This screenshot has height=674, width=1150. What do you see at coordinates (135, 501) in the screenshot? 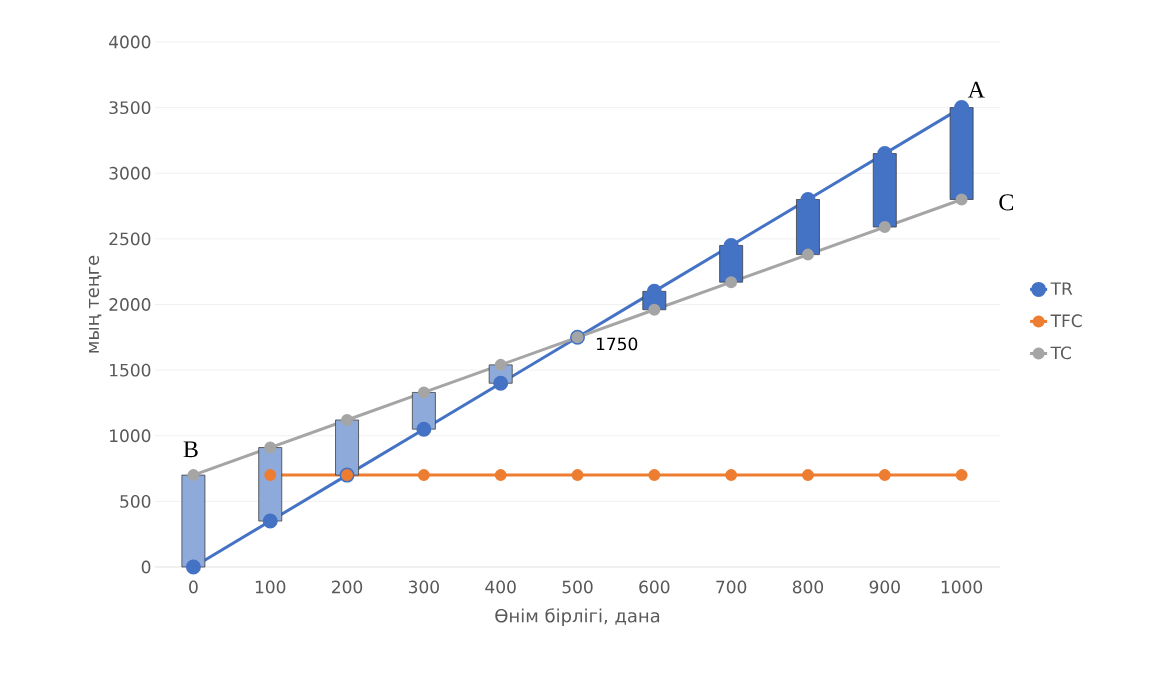
I see `y-tick-label: 500` at bounding box center [135, 501].